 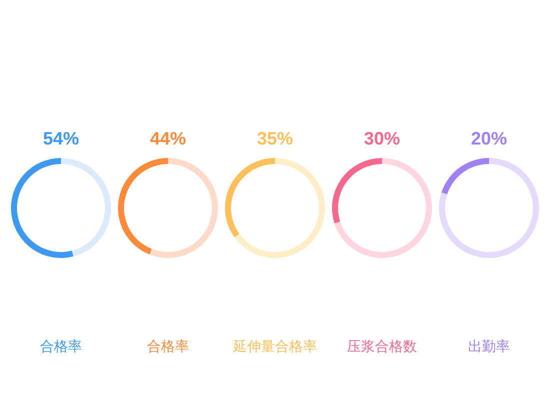 What do you see at coordinates (275, 347) in the screenshot?
I see `text: 延伸量合格率` at bounding box center [275, 347].